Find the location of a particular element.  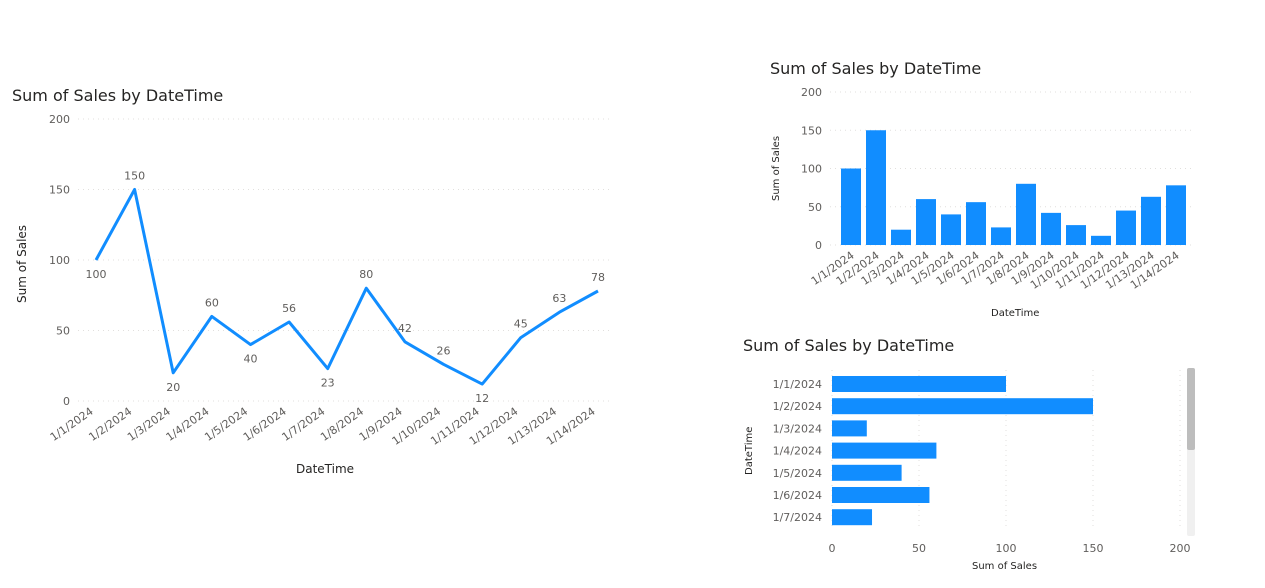

bar-chart-scrollbar-thumb is located at coordinates (1191, 409).